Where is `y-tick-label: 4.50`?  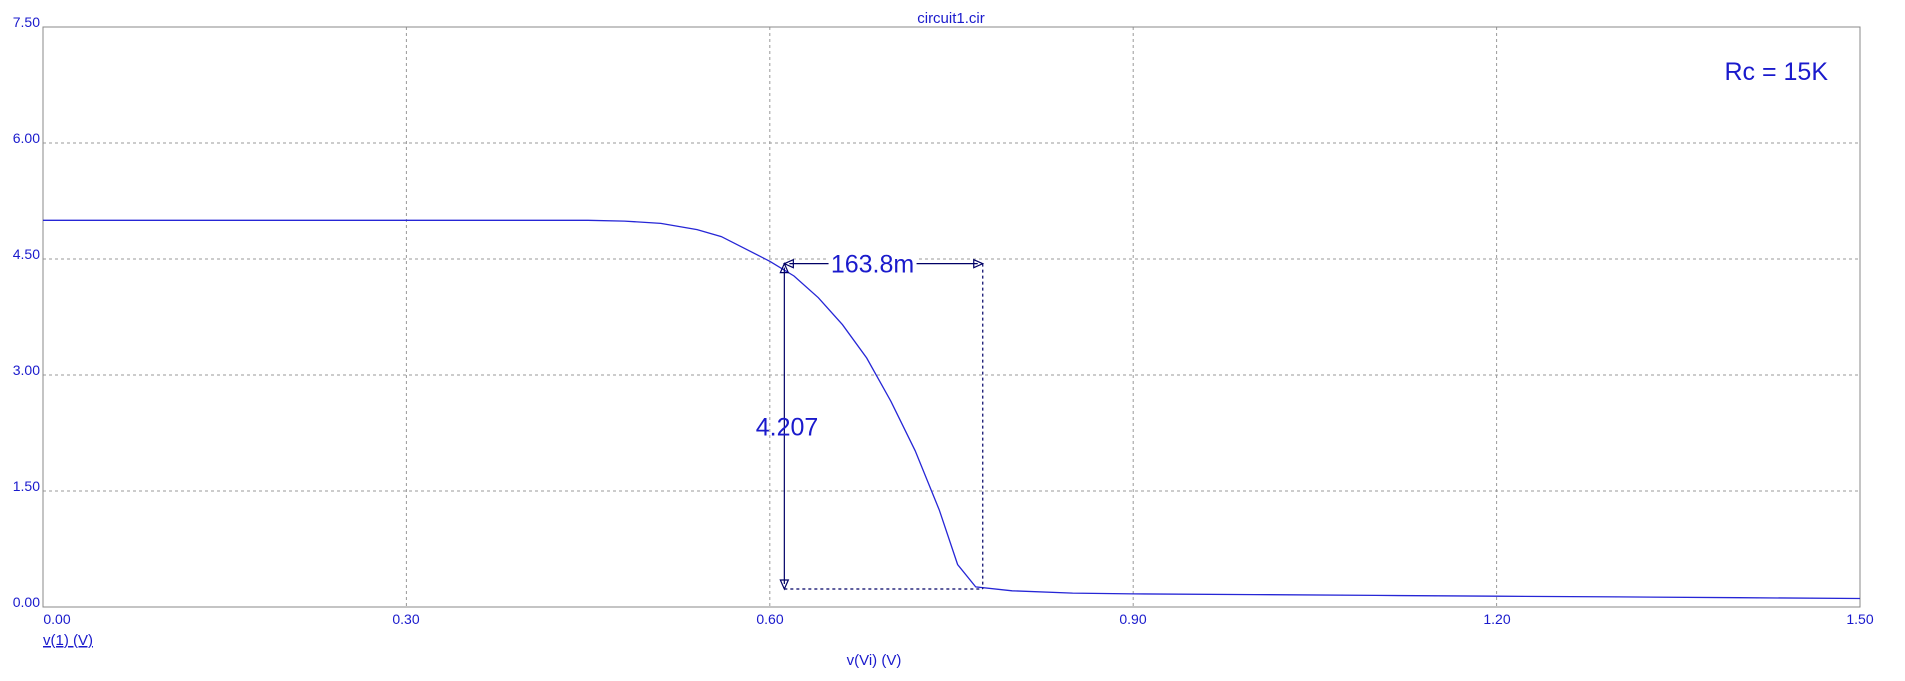 y-tick-label: 4.50 is located at coordinates (26, 254).